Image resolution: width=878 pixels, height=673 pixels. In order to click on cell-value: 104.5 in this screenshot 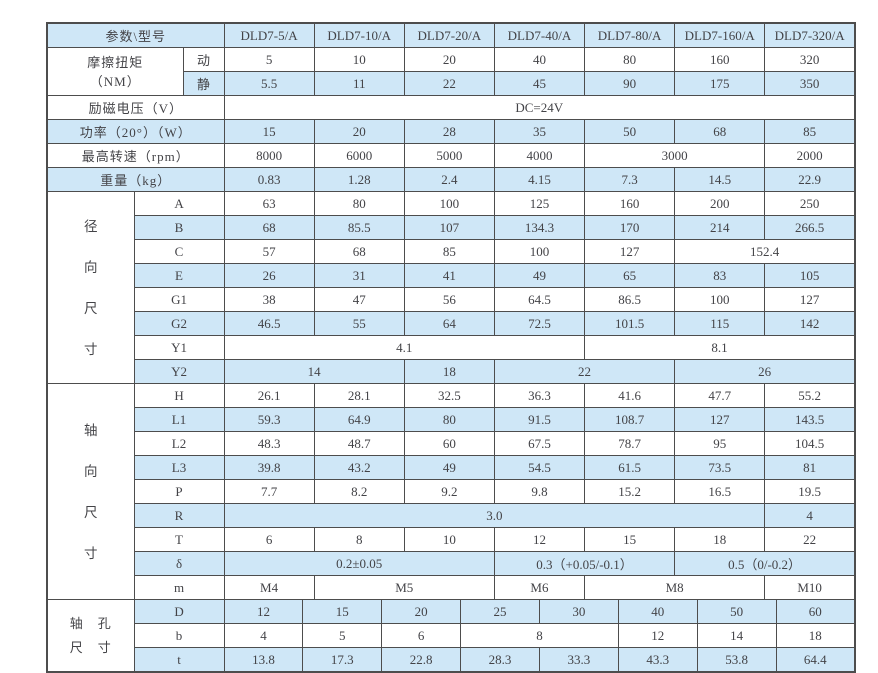, I will do `click(810, 443)`.